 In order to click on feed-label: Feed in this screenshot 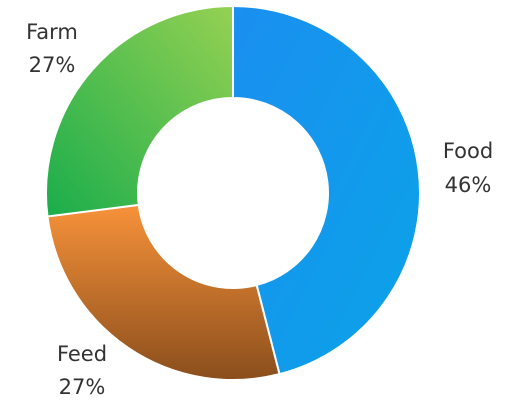, I will do `click(82, 354)`.